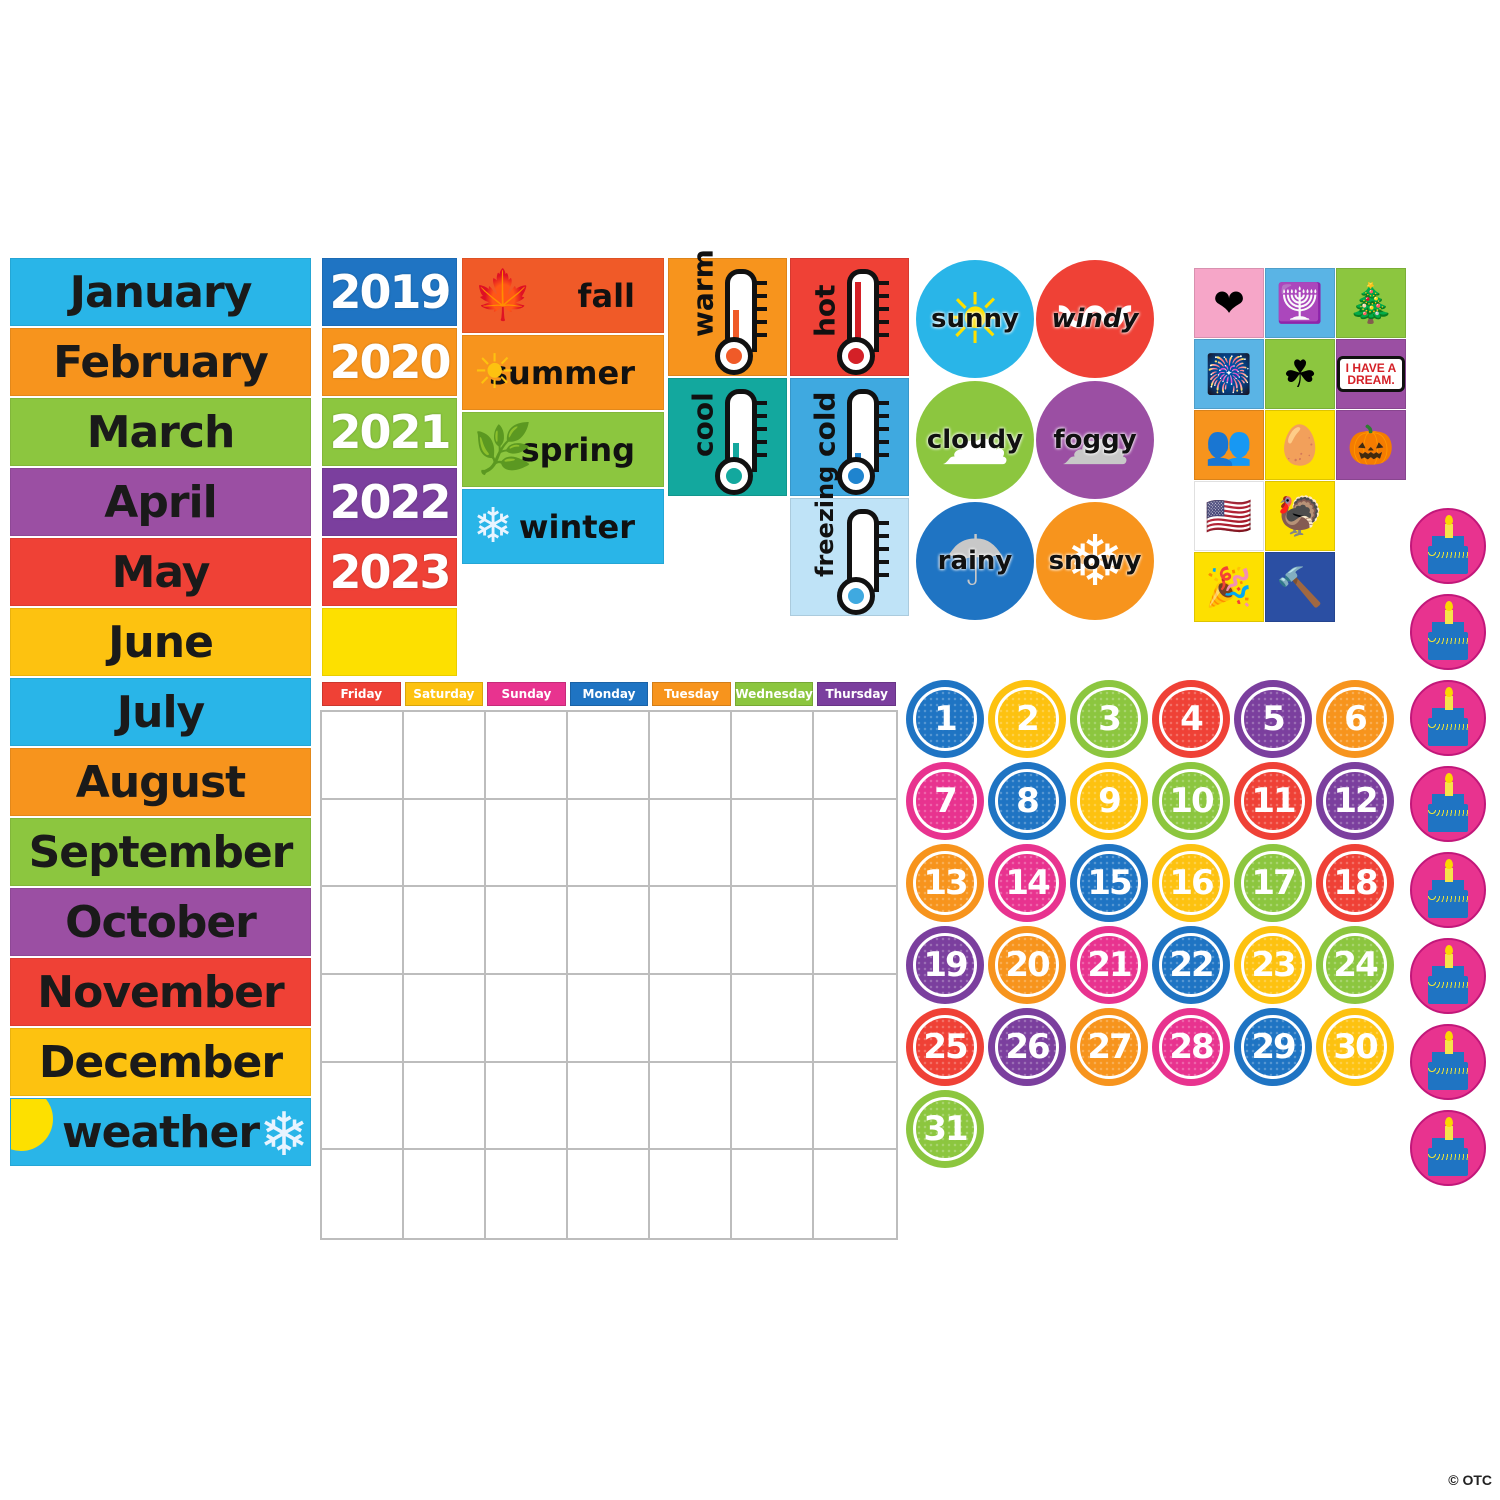  What do you see at coordinates (1273, 1047) in the screenshot?
I see `date-circle-29: 29` at bounding box center [1273, 1047].